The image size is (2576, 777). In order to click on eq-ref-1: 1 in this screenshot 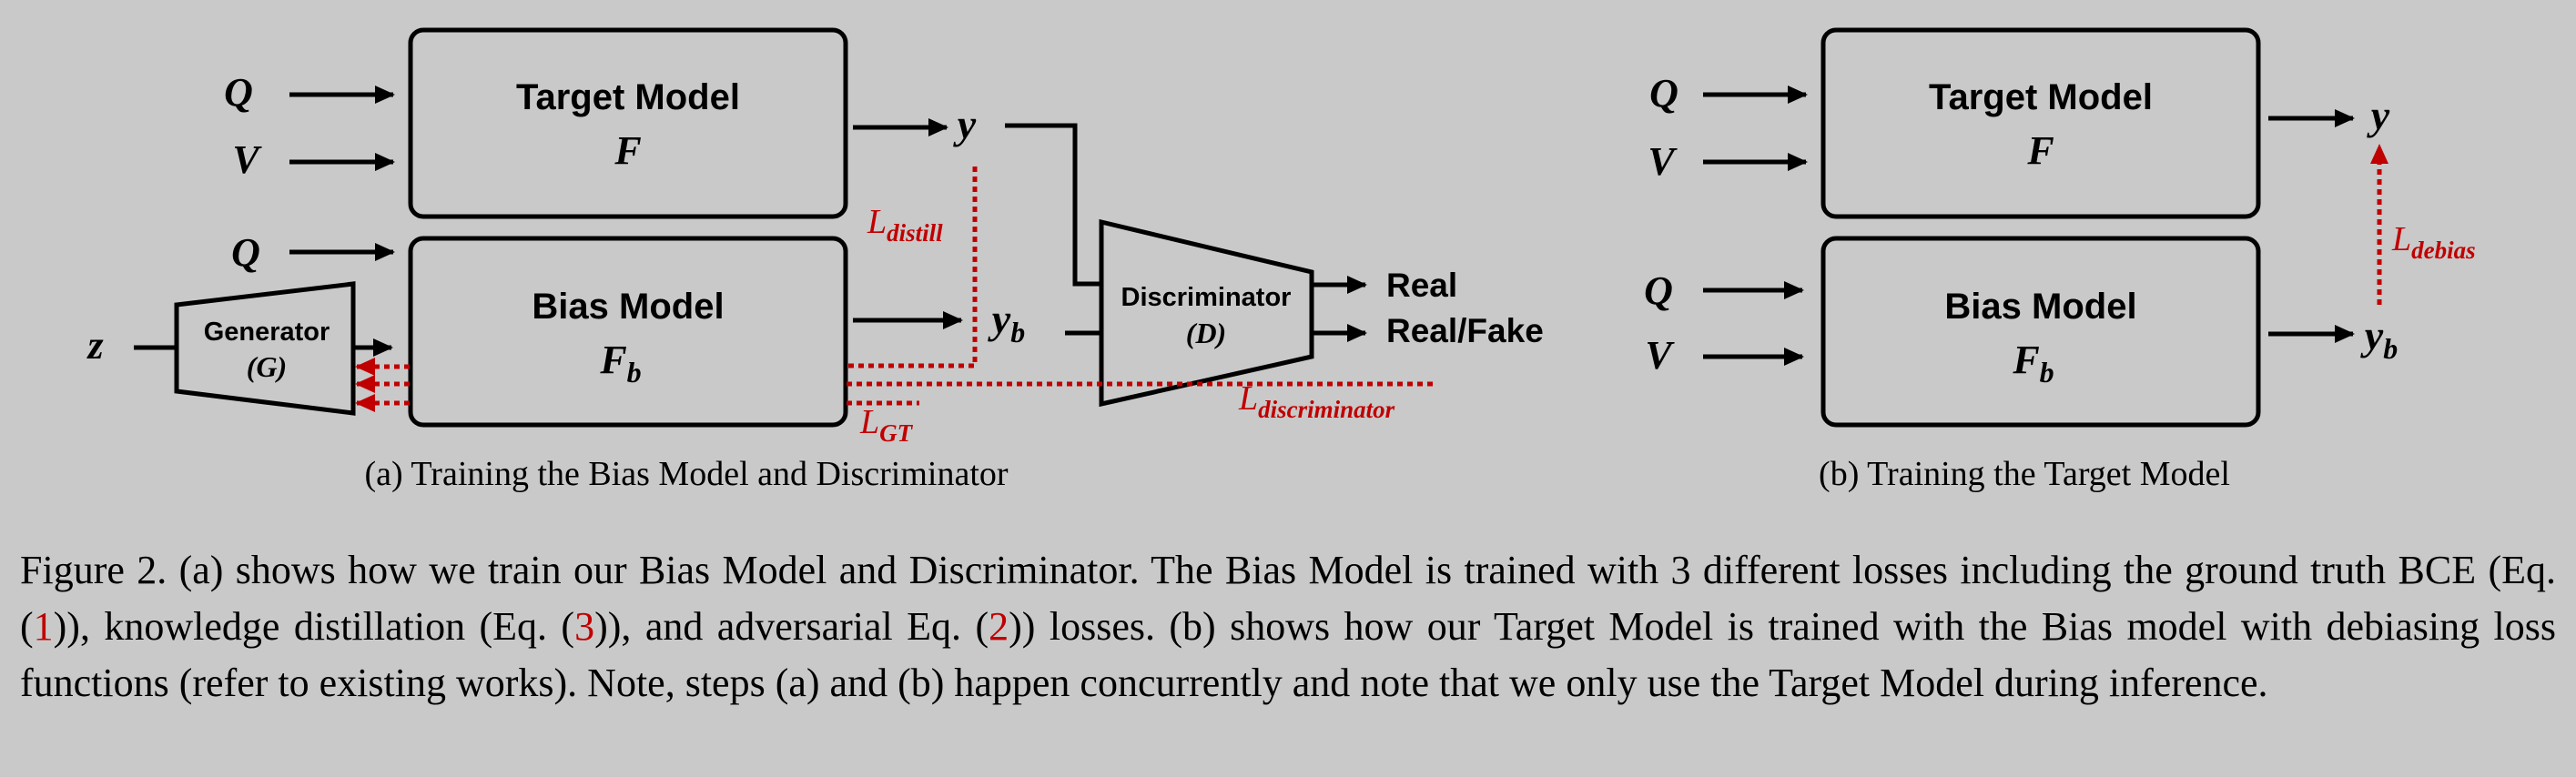, I will do `click(43, 626)`.